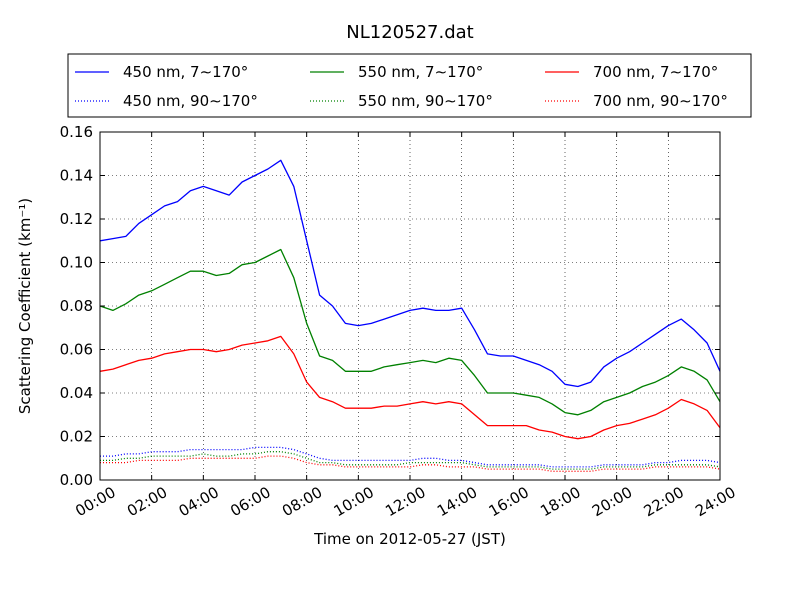 Image resolution: width=800 pixels, height=600 pixels. Describe the element at coordinates (409, 539) in the screenshot. I see `x-axis-title: Time on 2012-05-27 (JST)` at that location.